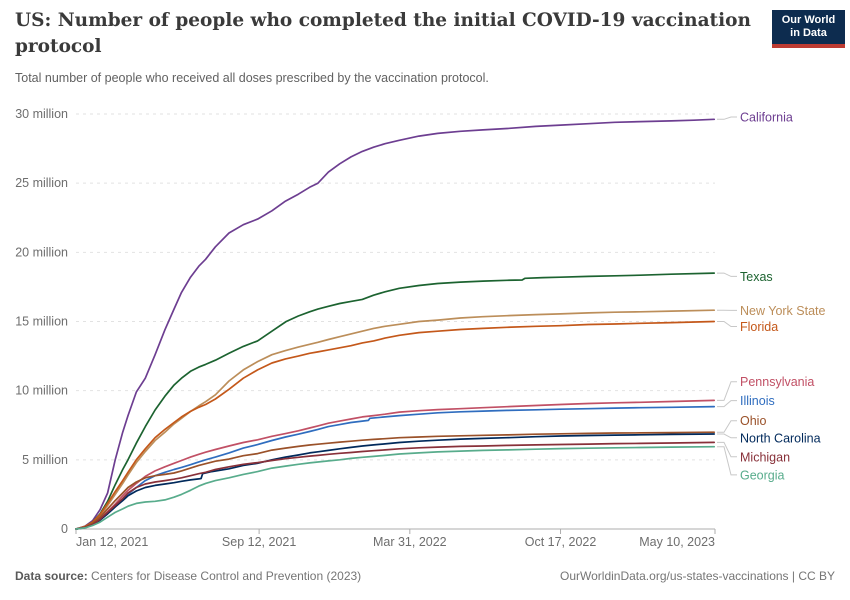 The image size is (850, 600). What do you see at coordinates (783, 311) in the screenshot?
I see `series-label-new-york-state: New York State` at bounding box center [783, 311].